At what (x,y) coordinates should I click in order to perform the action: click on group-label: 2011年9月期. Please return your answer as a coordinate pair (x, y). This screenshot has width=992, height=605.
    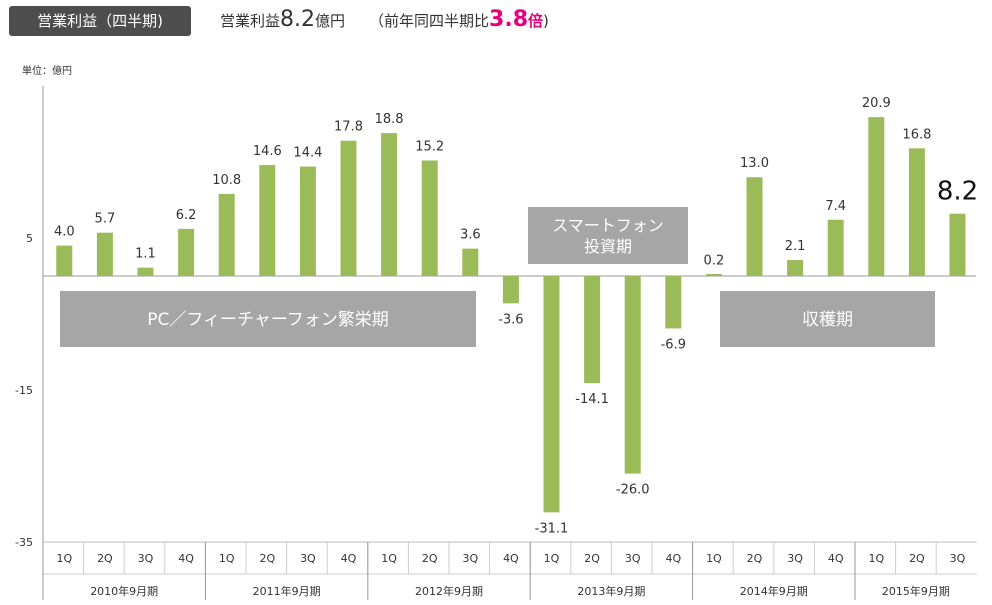
    Looking at the image, I should click on (287, 591).